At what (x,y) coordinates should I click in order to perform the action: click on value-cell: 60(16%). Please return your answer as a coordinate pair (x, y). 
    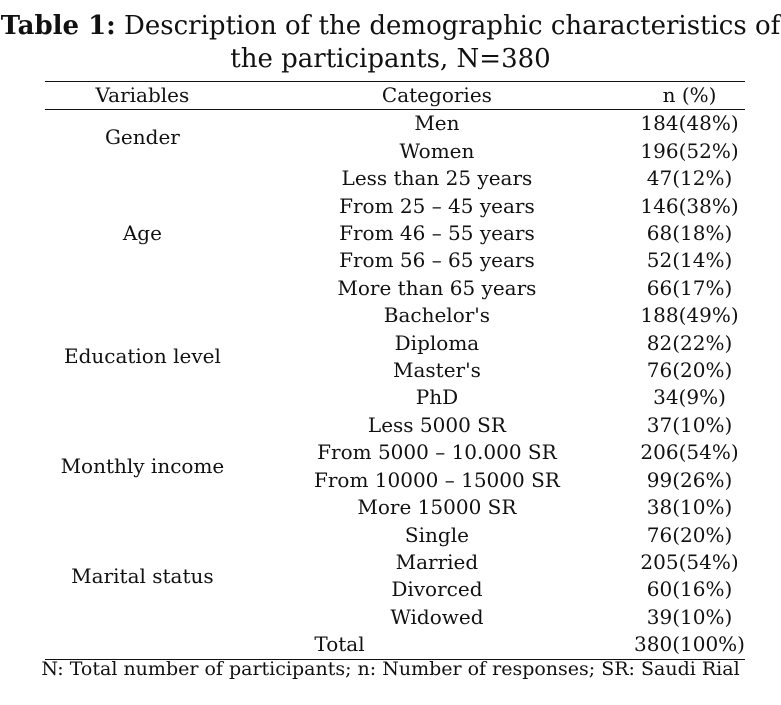
    Looking at the image, I should click on (689, 589).